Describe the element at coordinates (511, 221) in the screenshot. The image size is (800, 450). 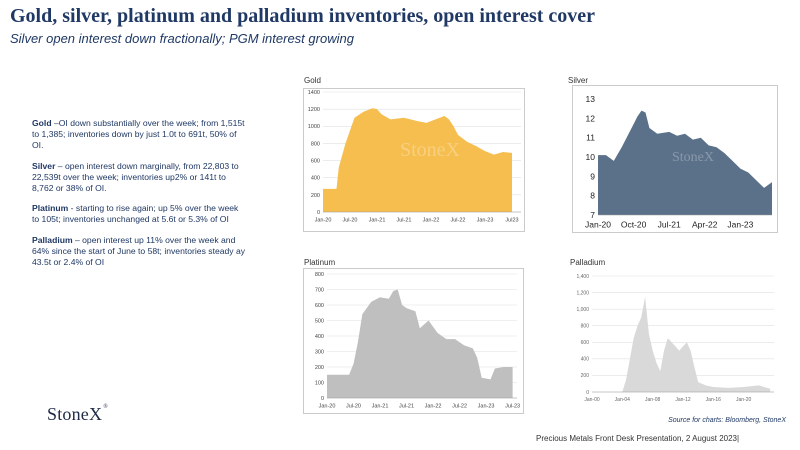
I see `gold-xtick-label: Jul23` at that location.